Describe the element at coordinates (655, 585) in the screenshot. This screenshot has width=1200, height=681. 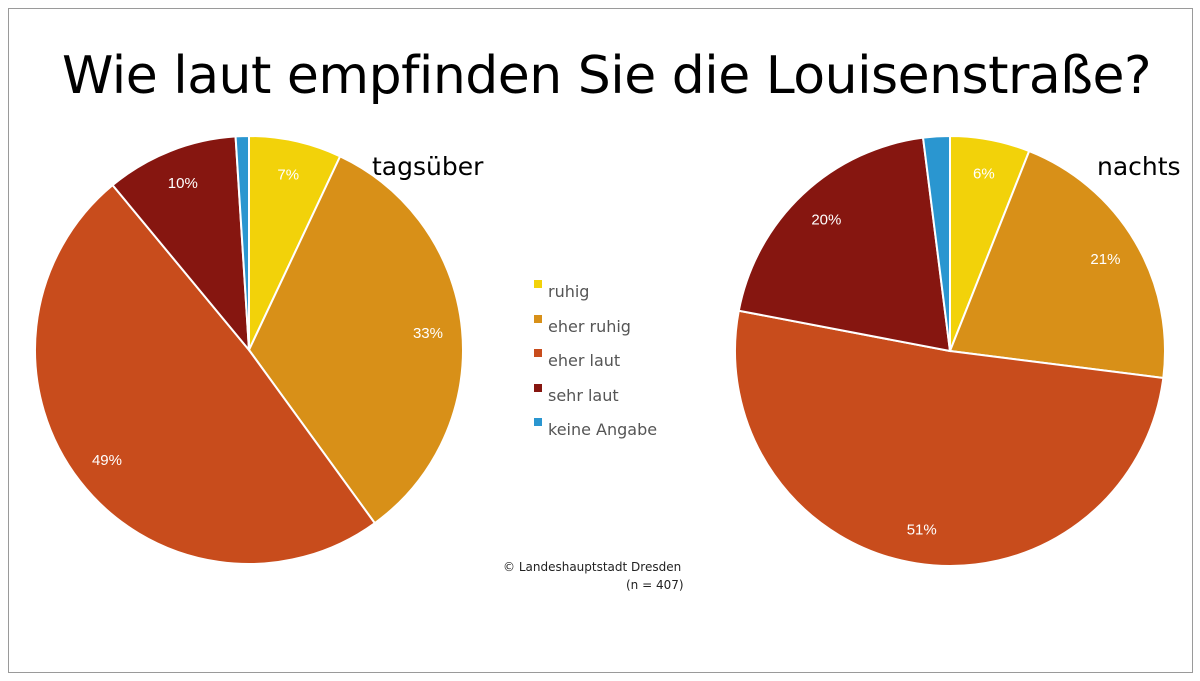
I see `sample-size: (n = 407)` at that location.